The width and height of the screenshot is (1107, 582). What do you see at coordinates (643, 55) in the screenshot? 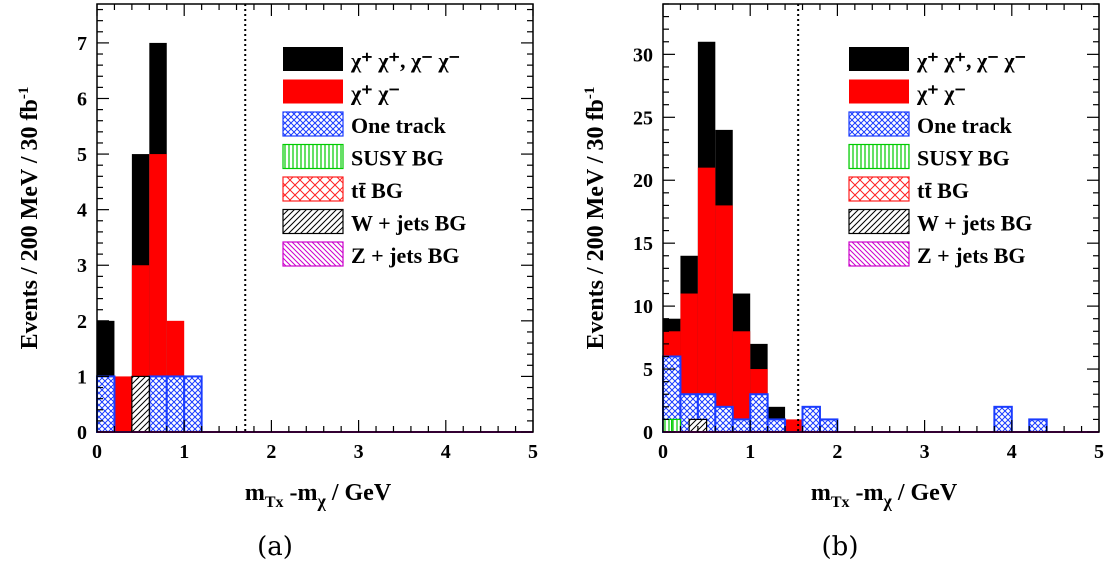
I see `y-tick-label: 30` at bounding box center [643, 55].